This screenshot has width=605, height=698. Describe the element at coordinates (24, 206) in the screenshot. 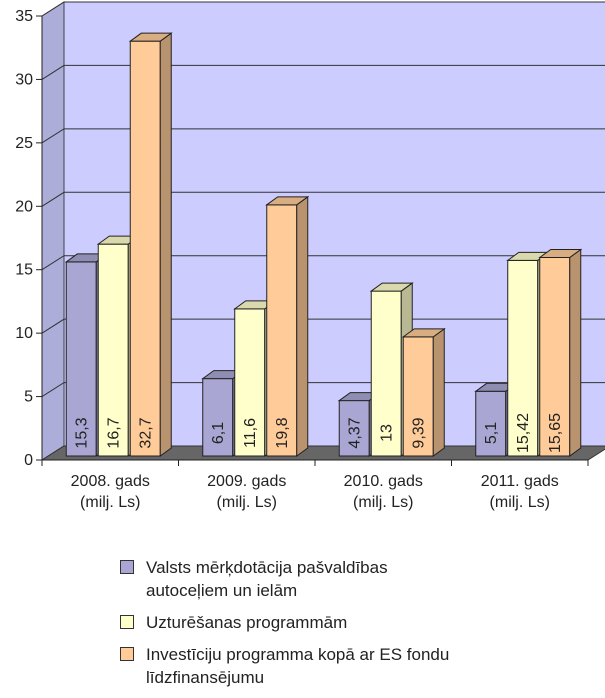

I see `y-tick-label: 20` at that location.